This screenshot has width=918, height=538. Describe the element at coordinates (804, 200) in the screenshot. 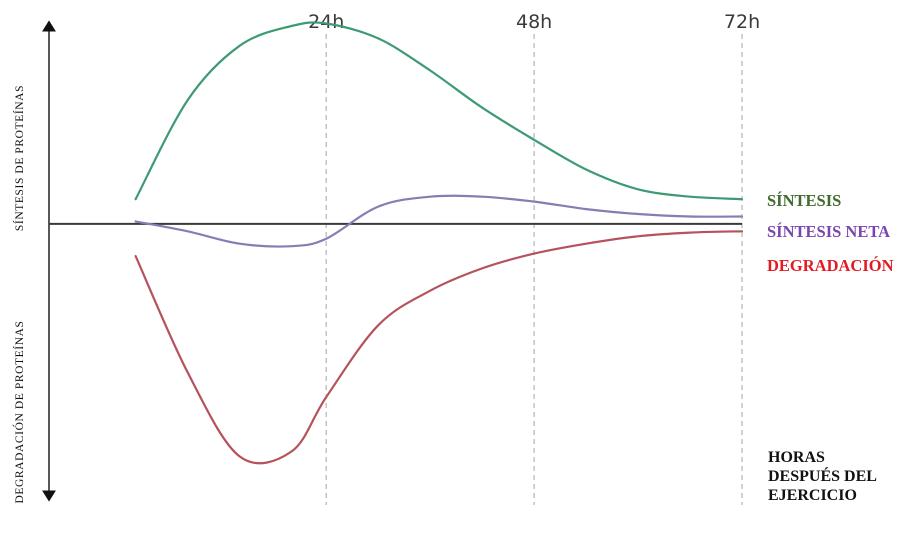

I see `legend-label-sintesis: SÍNTESIS` at that location.